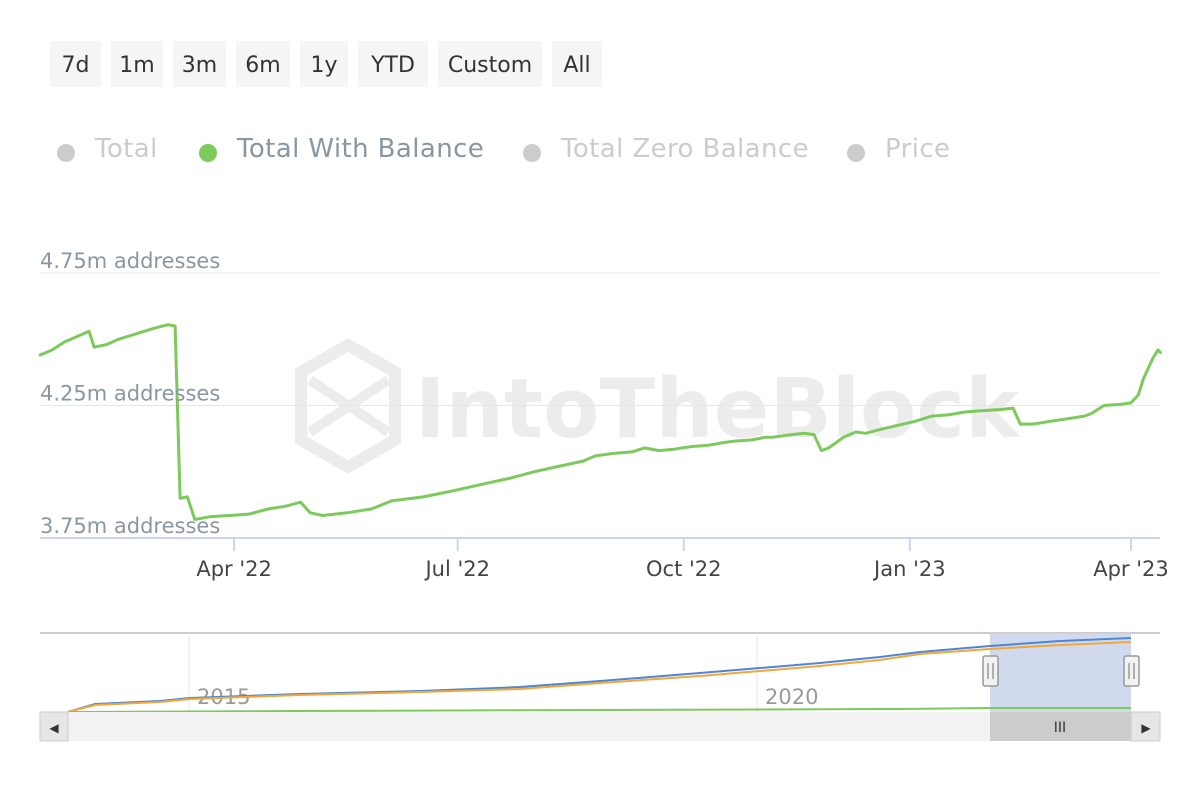 This screenshot has width=1200, height=800. Describe the element at coordinates (918, 149) in the screenshot. I see `legend-label: Price` at that location.